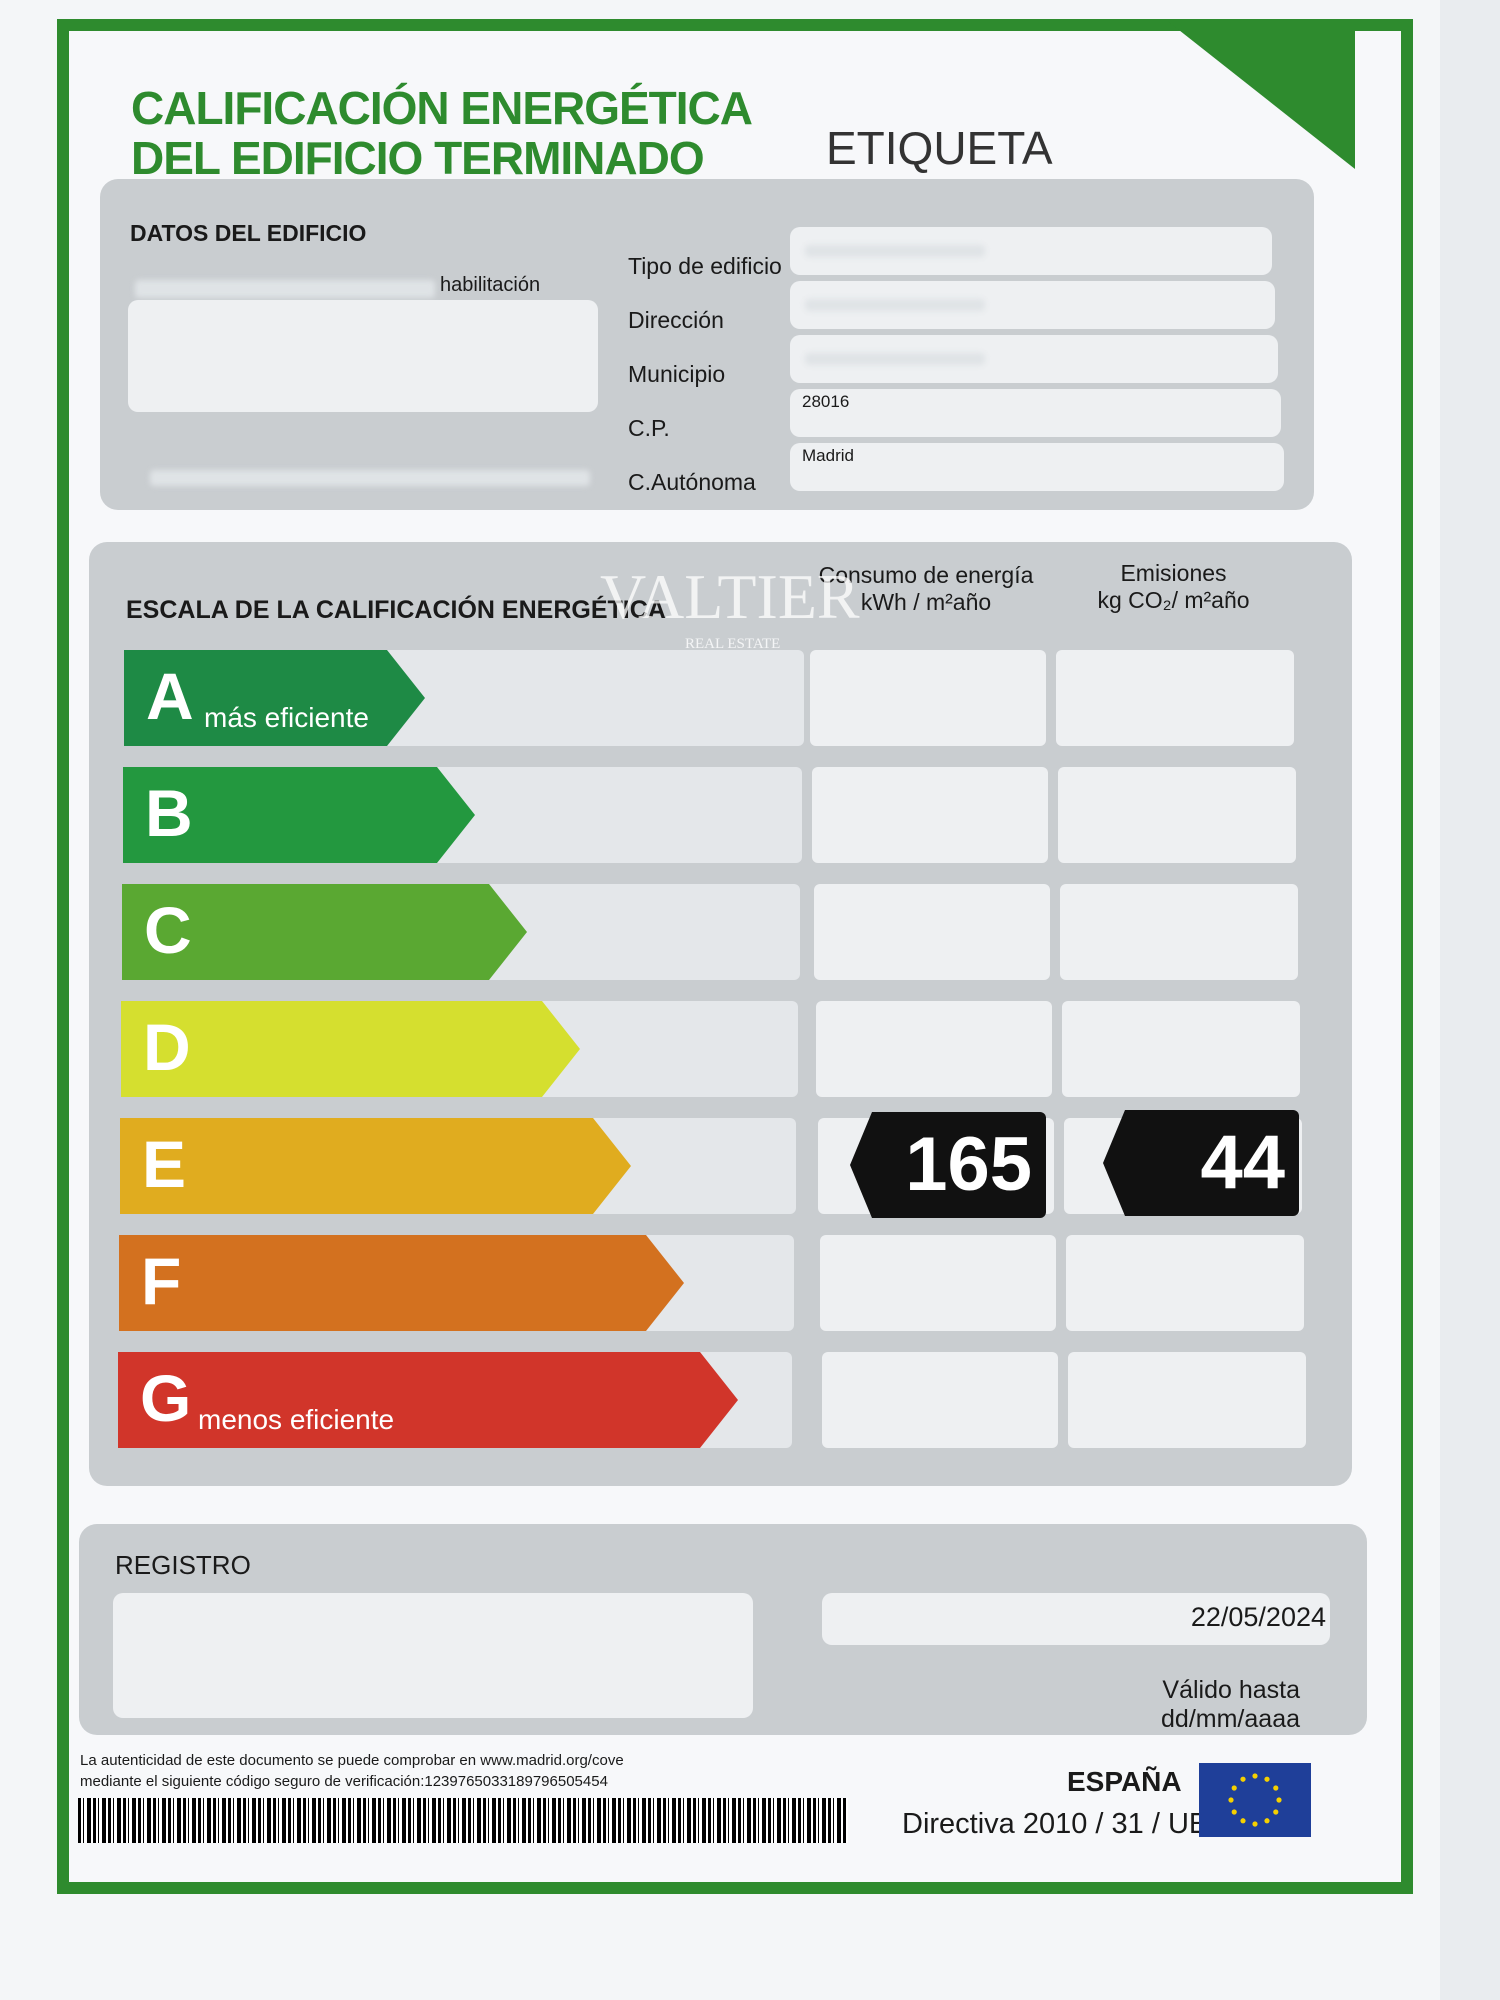 This screenshot has height=2000, width=1500. I want to click on watermark-sub: REAL ESTATE, so click(733, 644).